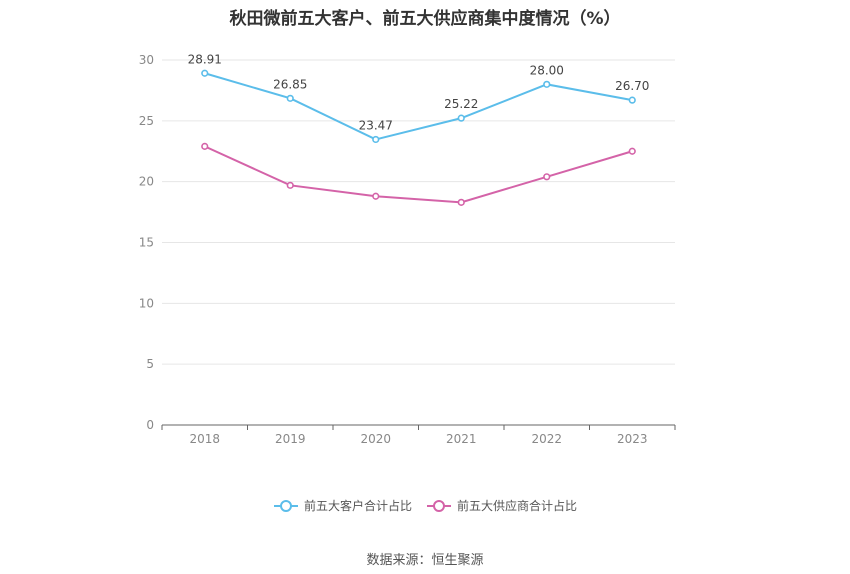 The width and height of the screenshot is (850, 574). I want to click on data-label: 28.91, so click(205, 59).